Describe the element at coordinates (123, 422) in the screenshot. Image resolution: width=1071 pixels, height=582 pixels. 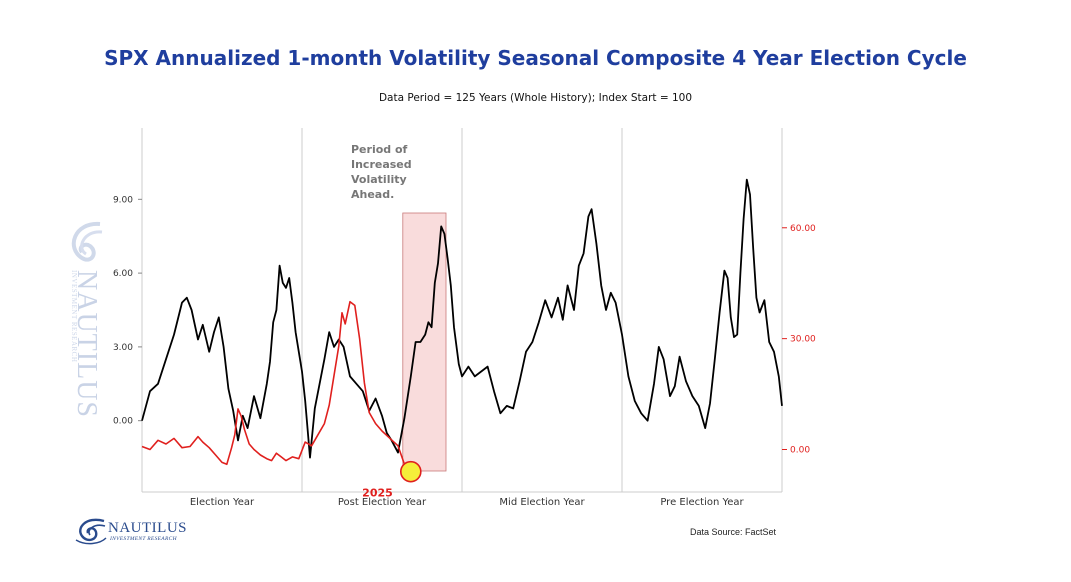
I see `y-left-tick-label: 0.00` at that location.